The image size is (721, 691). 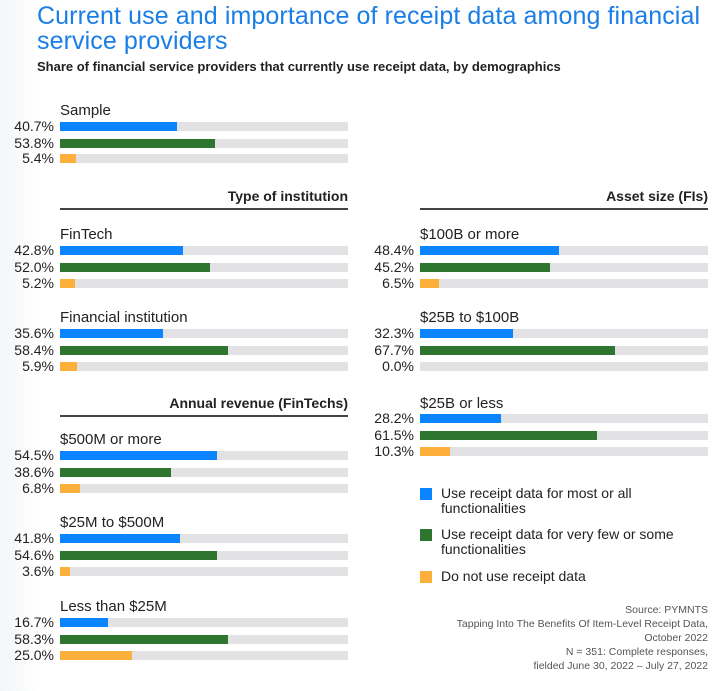 What do you see at coordinates (86, 234) in the screenshot?
I see `group-label-fintech: FinTech` at bounding box center [86, 234].